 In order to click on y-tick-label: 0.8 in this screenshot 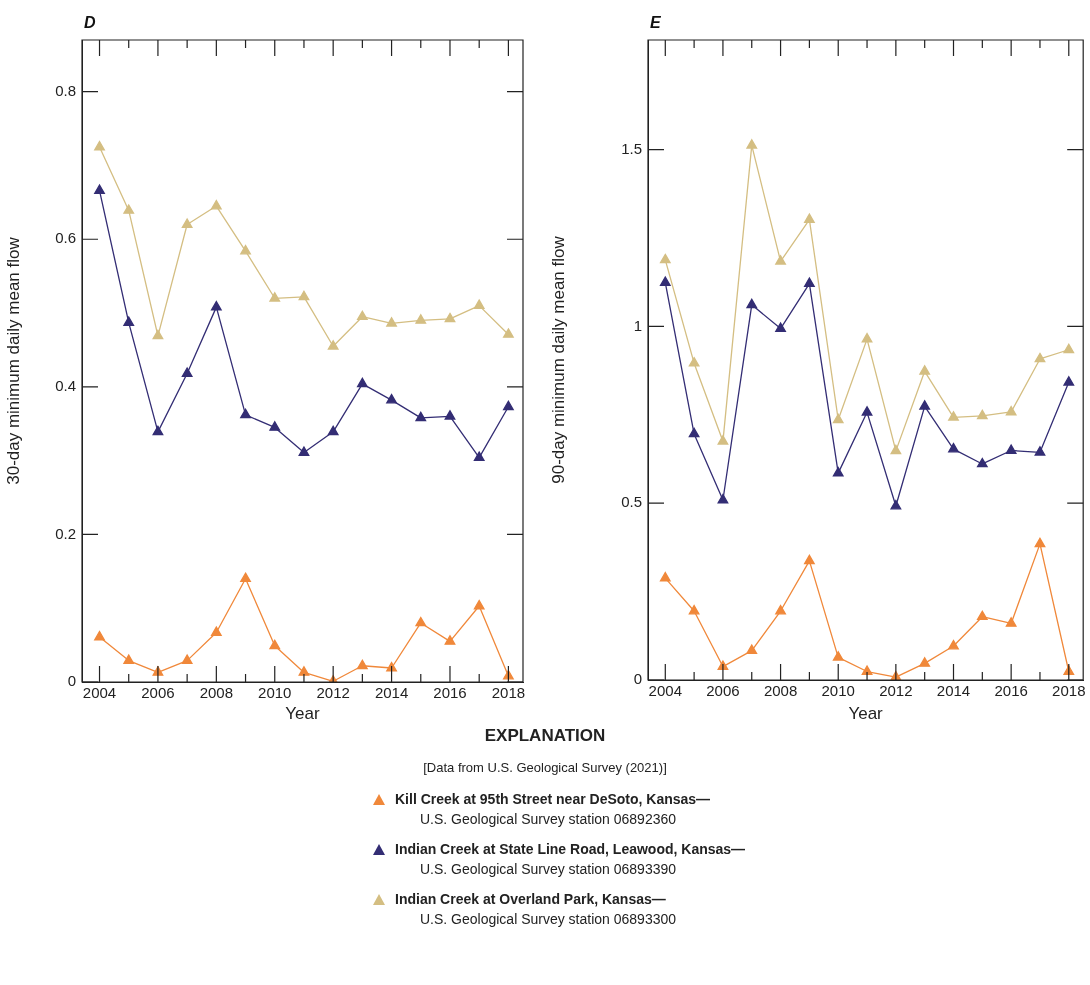, I will do `click(65, 90)`.